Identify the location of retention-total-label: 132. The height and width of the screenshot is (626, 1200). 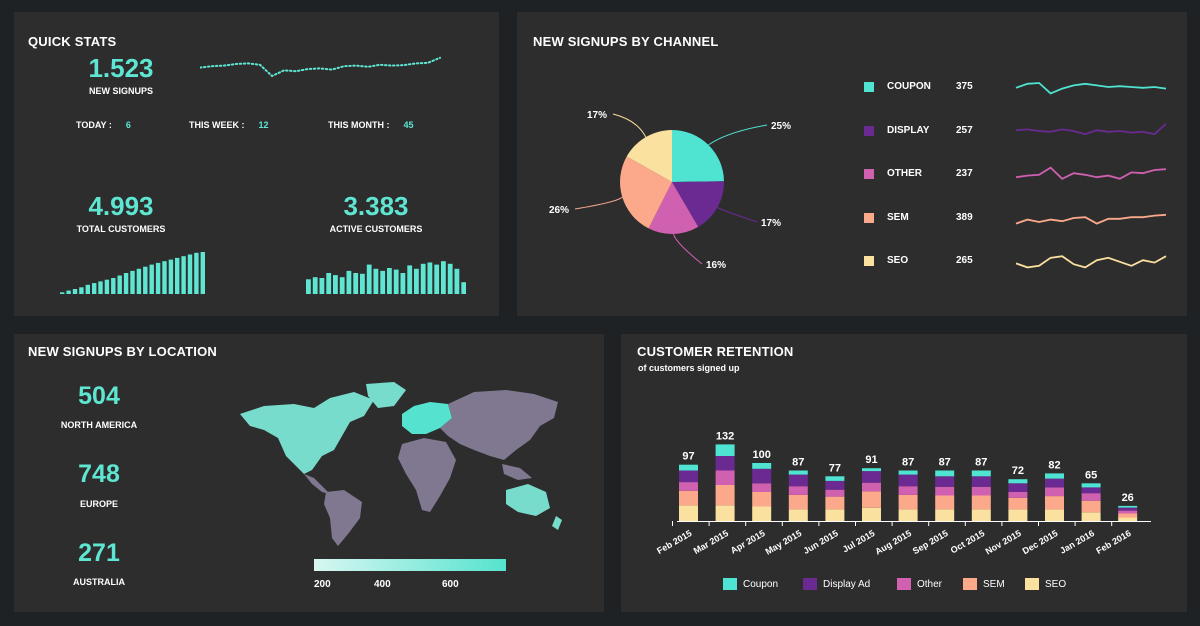
(725, 436).